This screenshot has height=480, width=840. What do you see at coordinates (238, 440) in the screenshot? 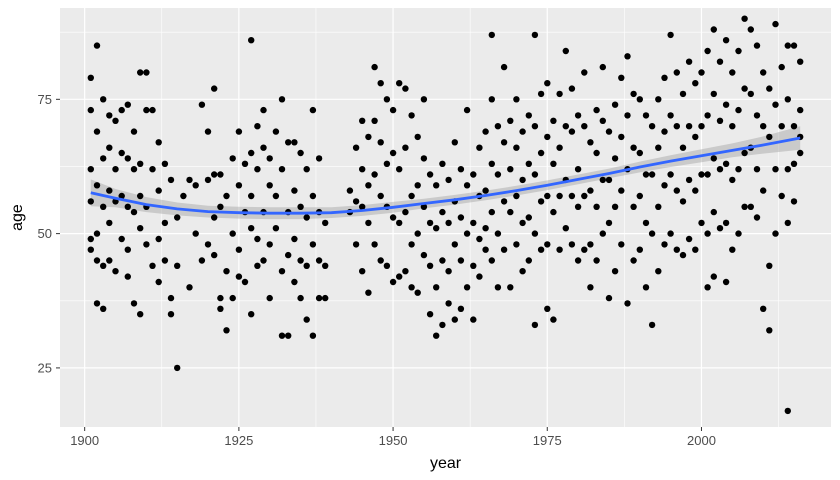
I see `x-tick-label: 1925` at bounding box center [238, 440].